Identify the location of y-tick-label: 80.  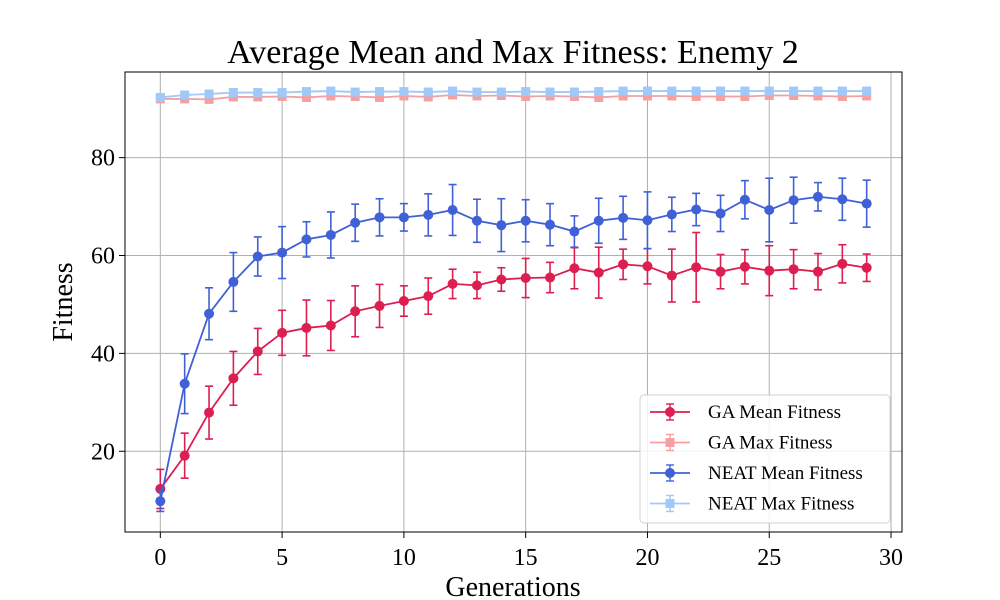
(103, 159).